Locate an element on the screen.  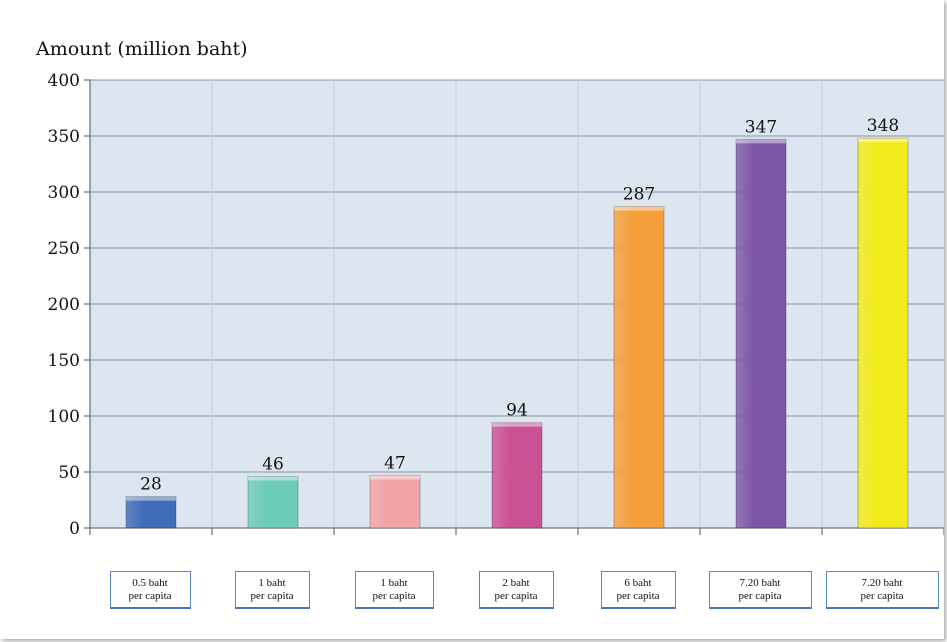
category-label: 2 baht per capita is located at coordinates (516, 590).